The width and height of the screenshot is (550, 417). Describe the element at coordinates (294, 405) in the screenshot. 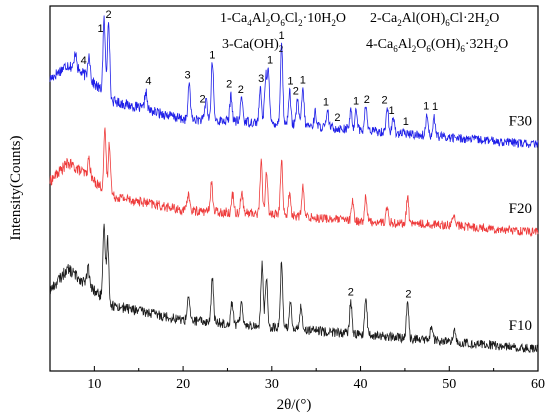

I see `x-axis-title: 2θ/(°)` at that location.